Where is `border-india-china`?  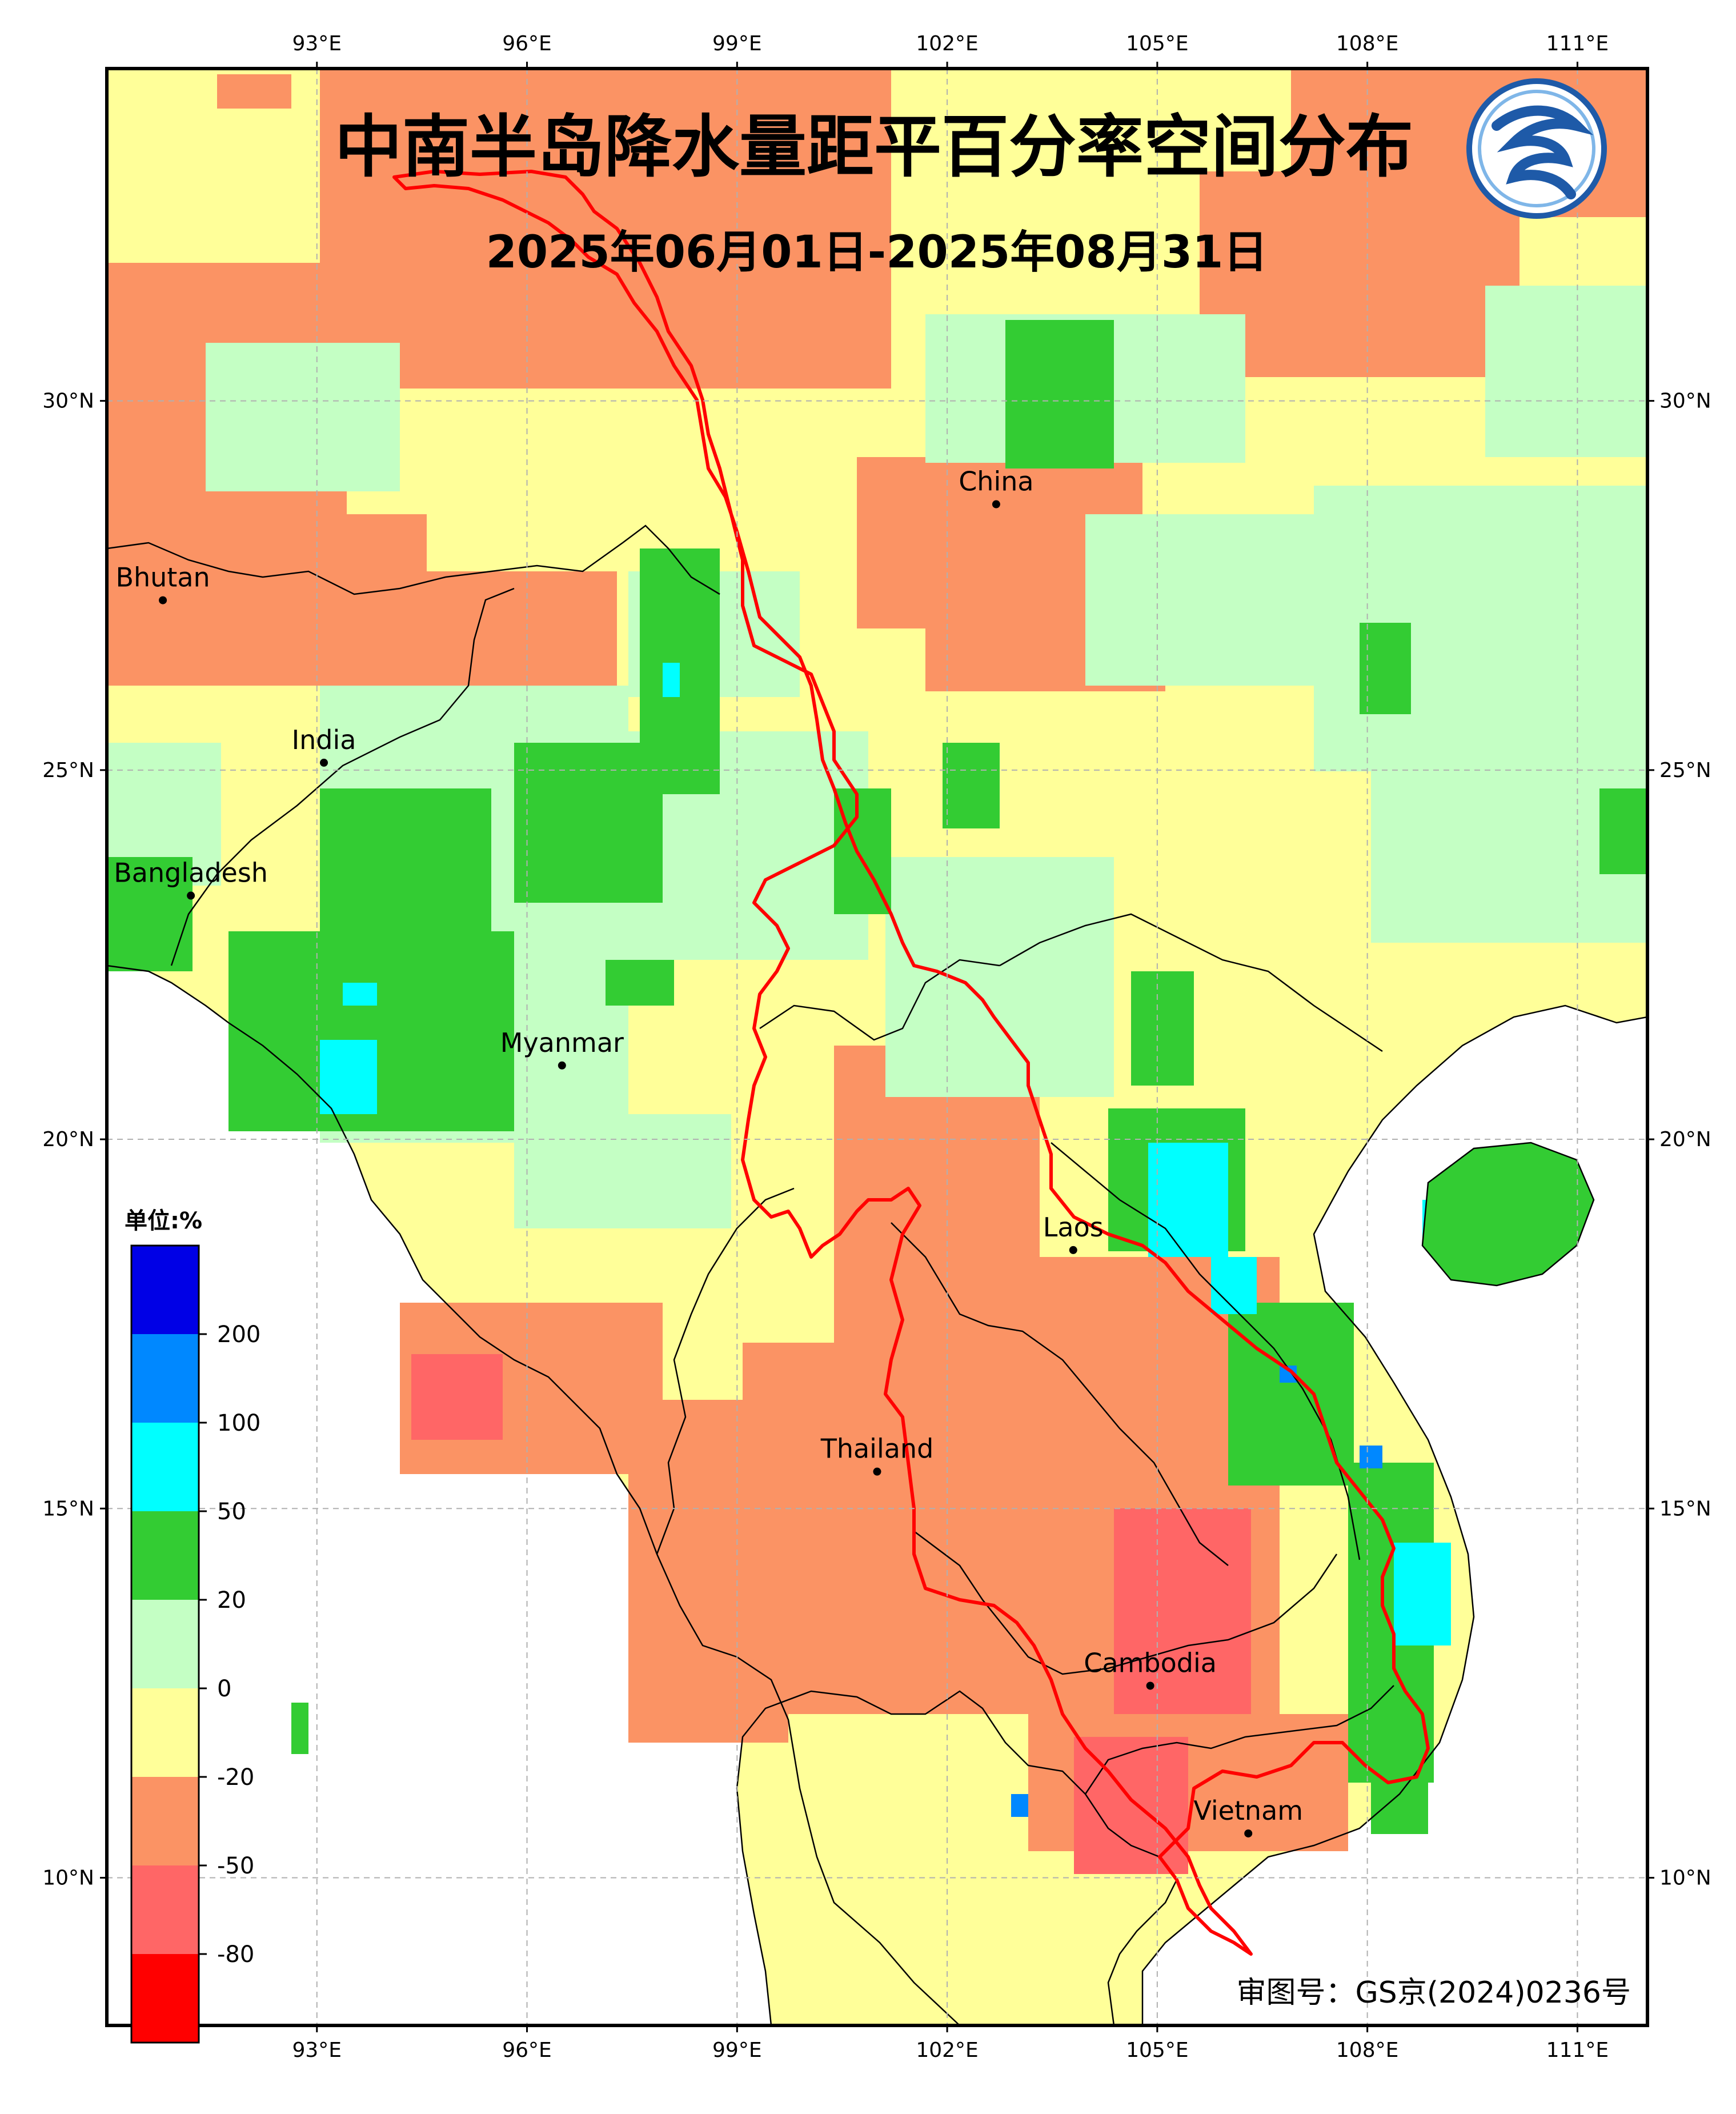 border-india-china is located at coordinates (413, 560).